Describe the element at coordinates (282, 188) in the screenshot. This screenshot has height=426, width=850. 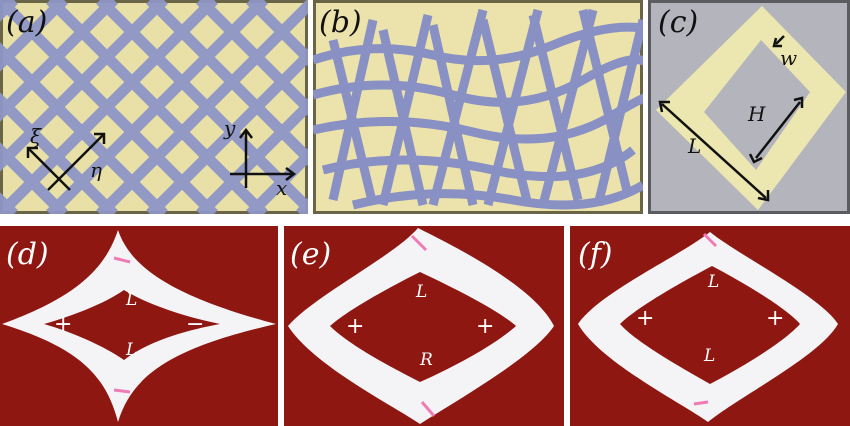
I see `axis-label-x: x` at that location.